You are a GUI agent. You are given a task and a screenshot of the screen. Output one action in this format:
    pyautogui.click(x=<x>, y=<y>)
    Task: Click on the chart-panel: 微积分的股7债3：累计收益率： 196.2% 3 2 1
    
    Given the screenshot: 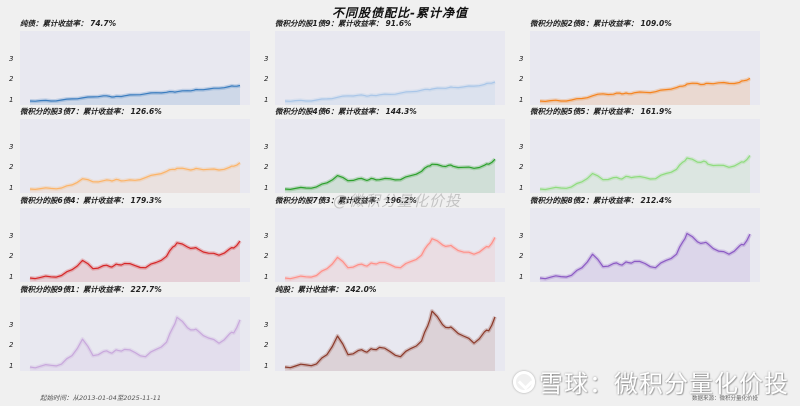 What is the action you would take?
    pyautogui.click(x=380, y=238)
    